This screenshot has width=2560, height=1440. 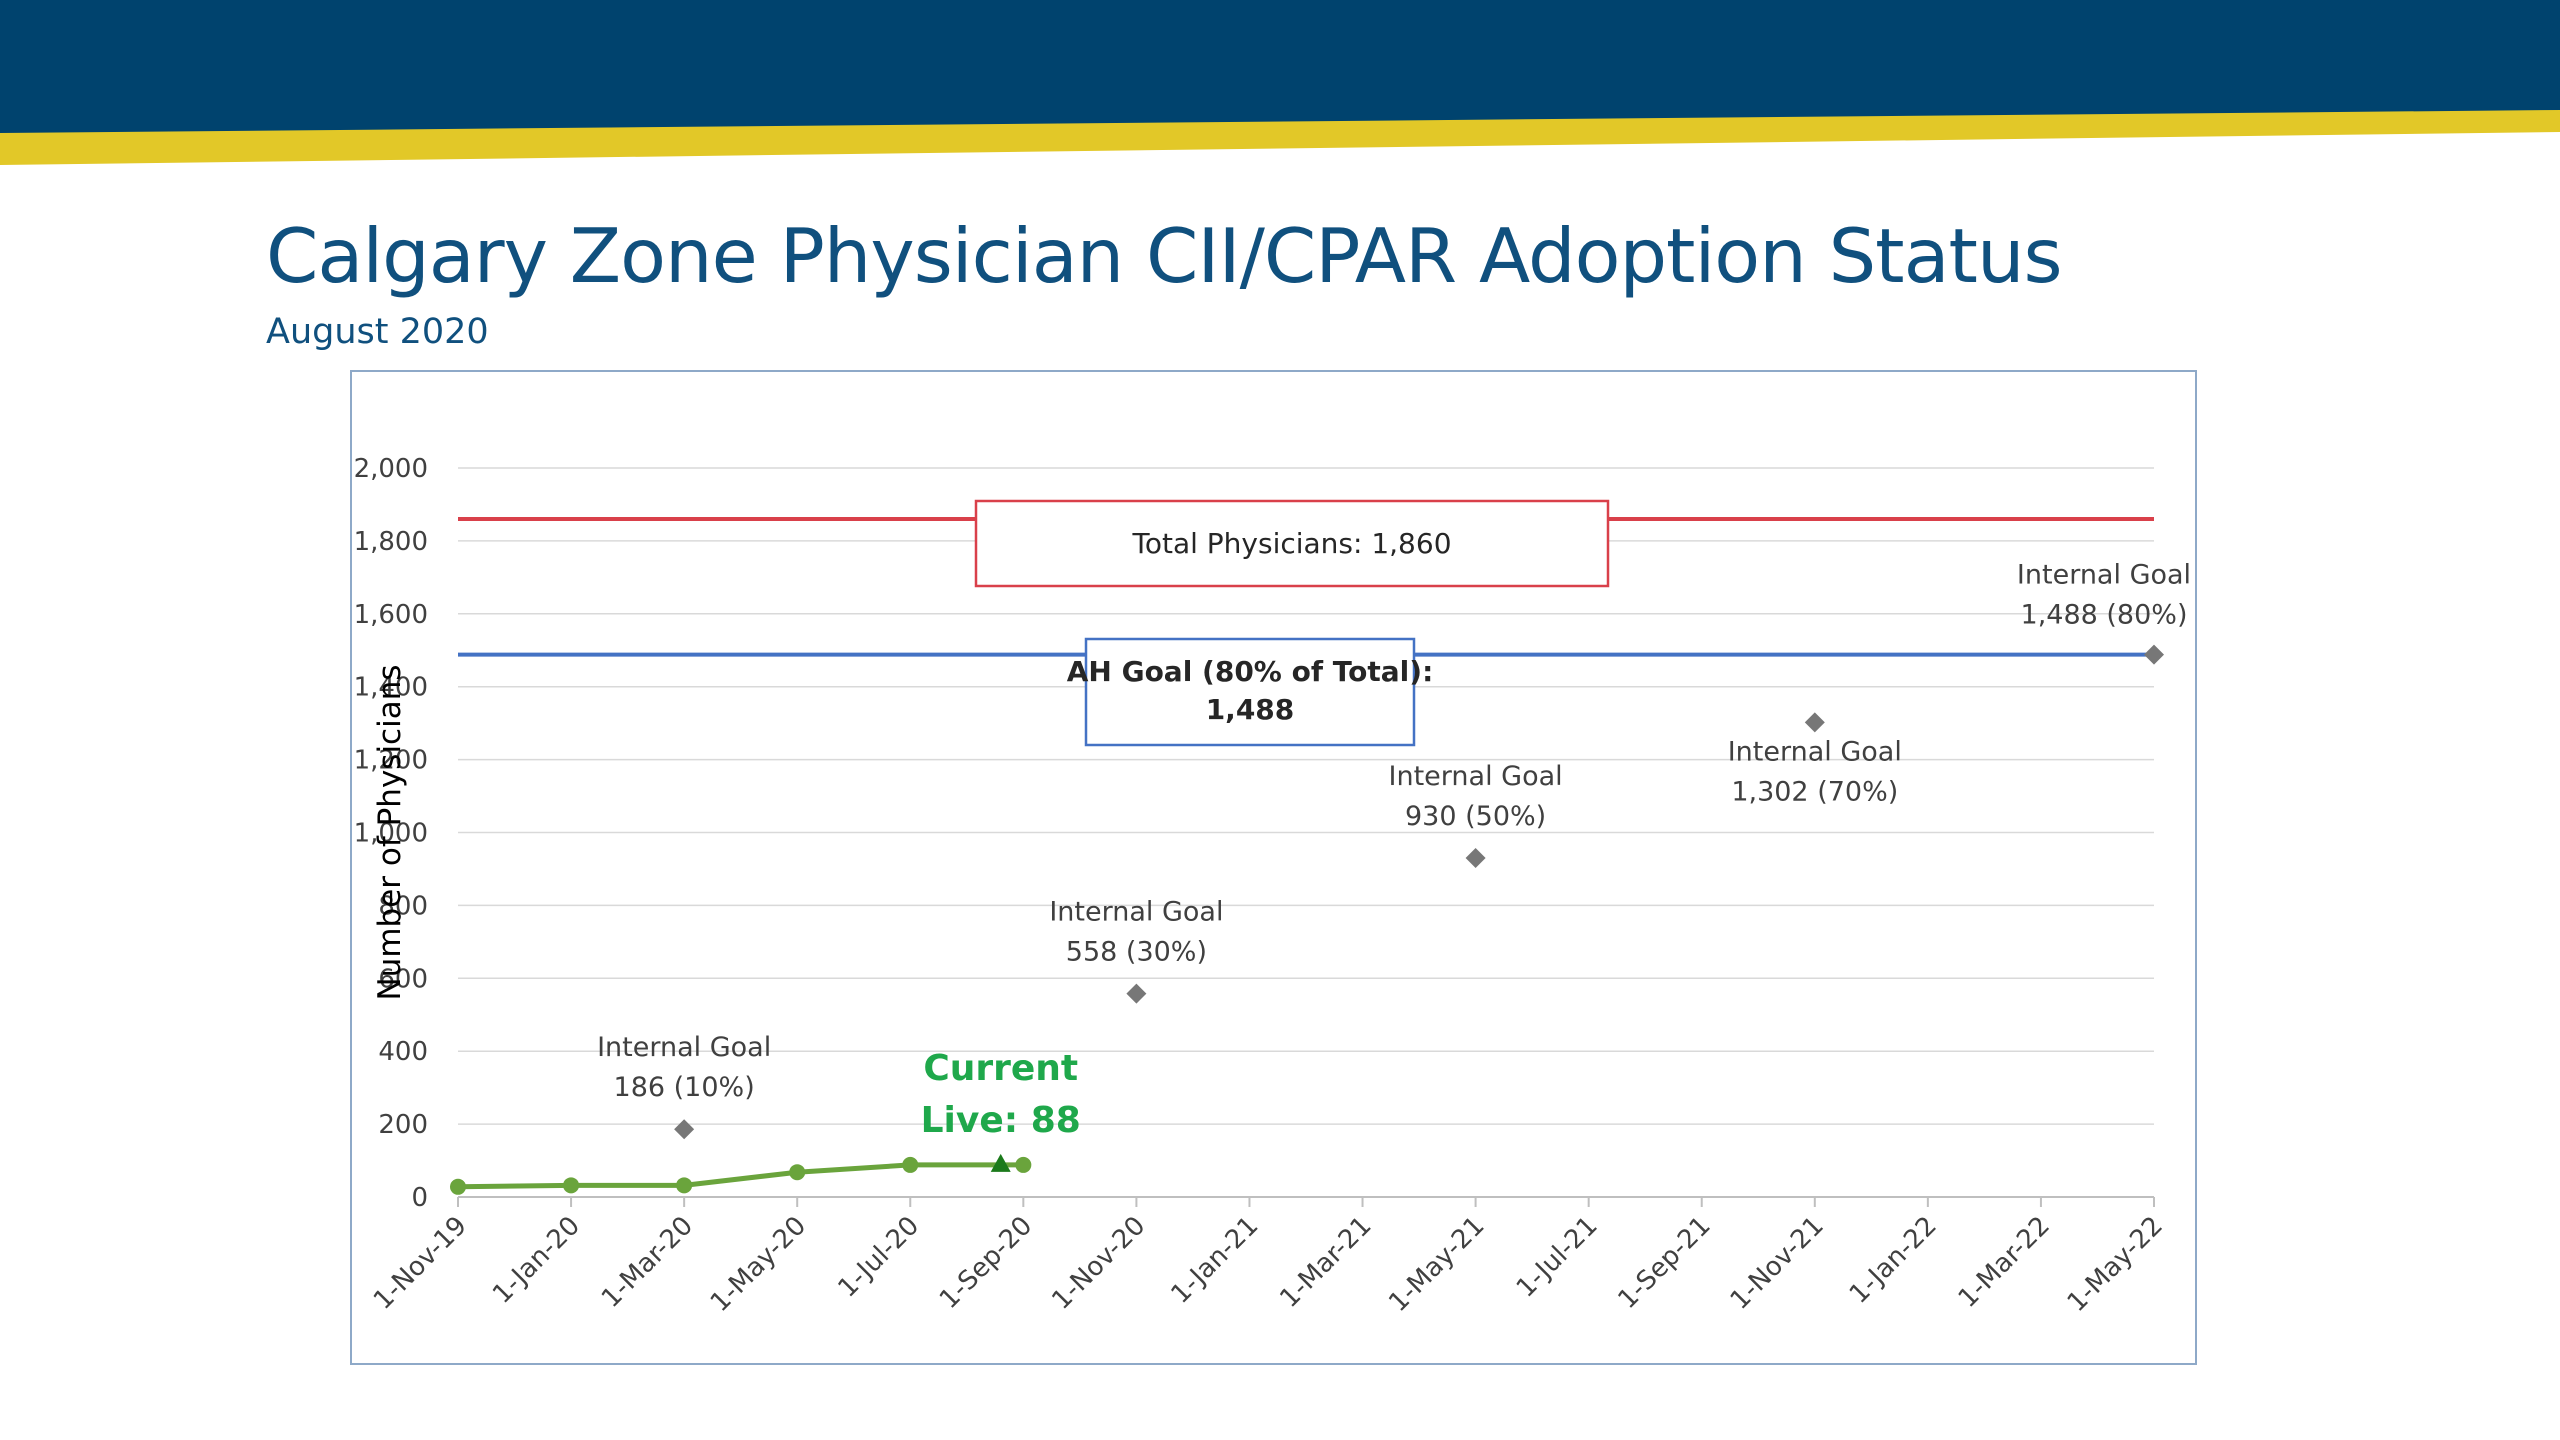 What do you see at coordinates (391, 542) in the screenshot?
I see `y-tick-label: 1,800` at bounding box center [391, 542].